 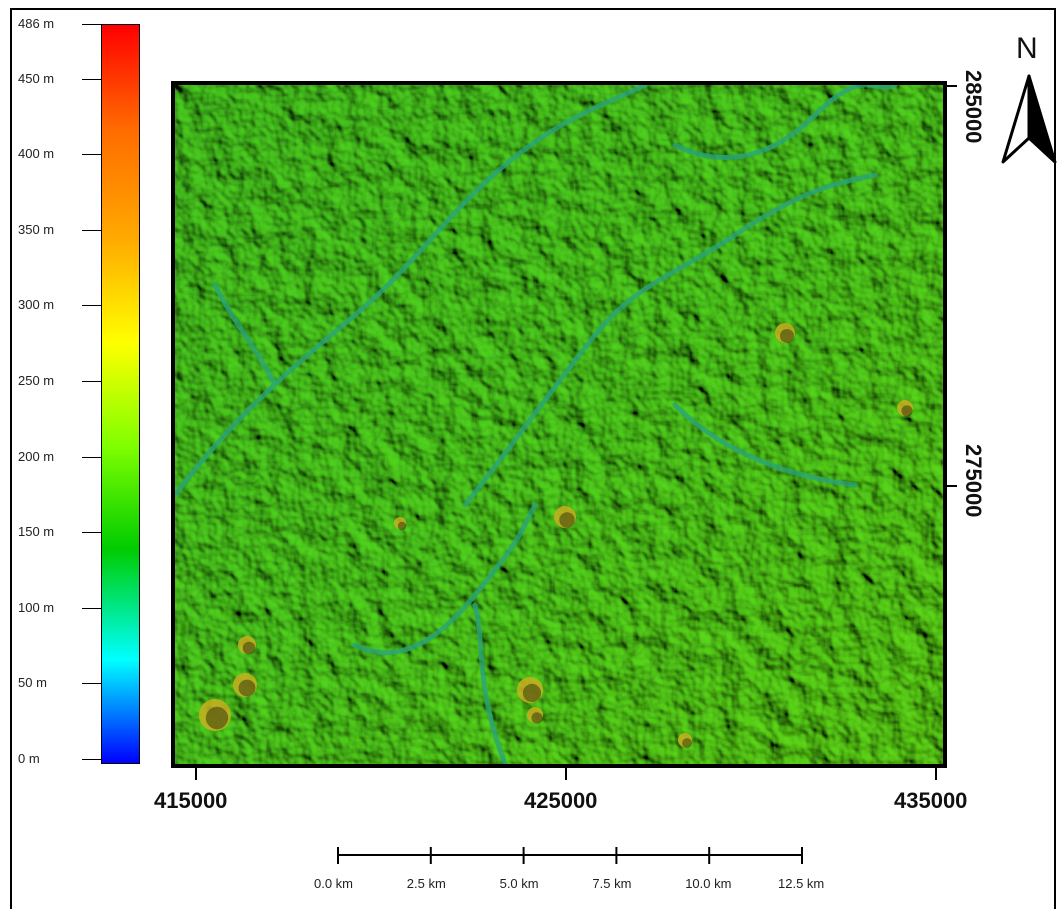 What do you see at coordinates (334, 883) in the screenshot?
I see `scale-label: 0.0 km` at bounding box center [334, 883].